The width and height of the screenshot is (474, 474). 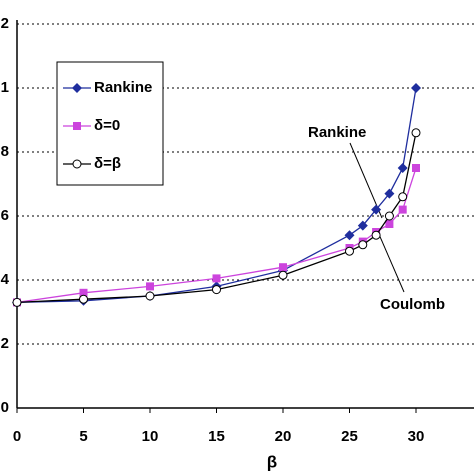 What do you see at coordinates (4, 215) in the screenshot?
I see `y-tick-label: 0.6` at bounding box center [4, 215].